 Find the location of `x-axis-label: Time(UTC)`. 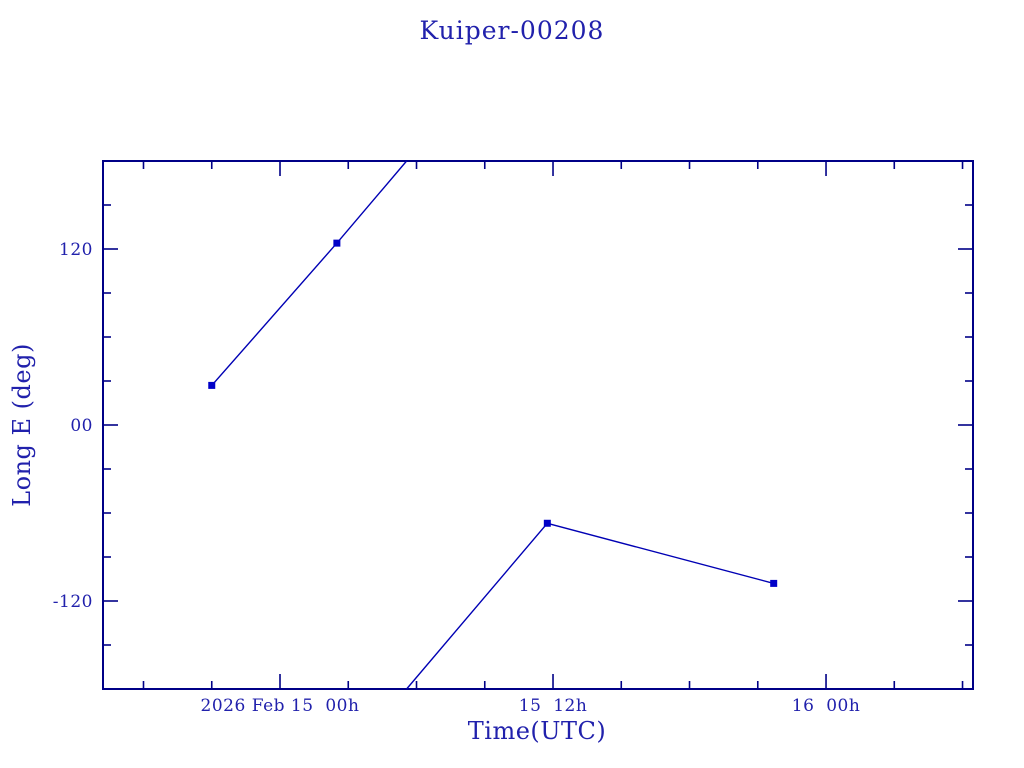

x-axis-label: Time(UTC) is located at coordinates (537, 731).